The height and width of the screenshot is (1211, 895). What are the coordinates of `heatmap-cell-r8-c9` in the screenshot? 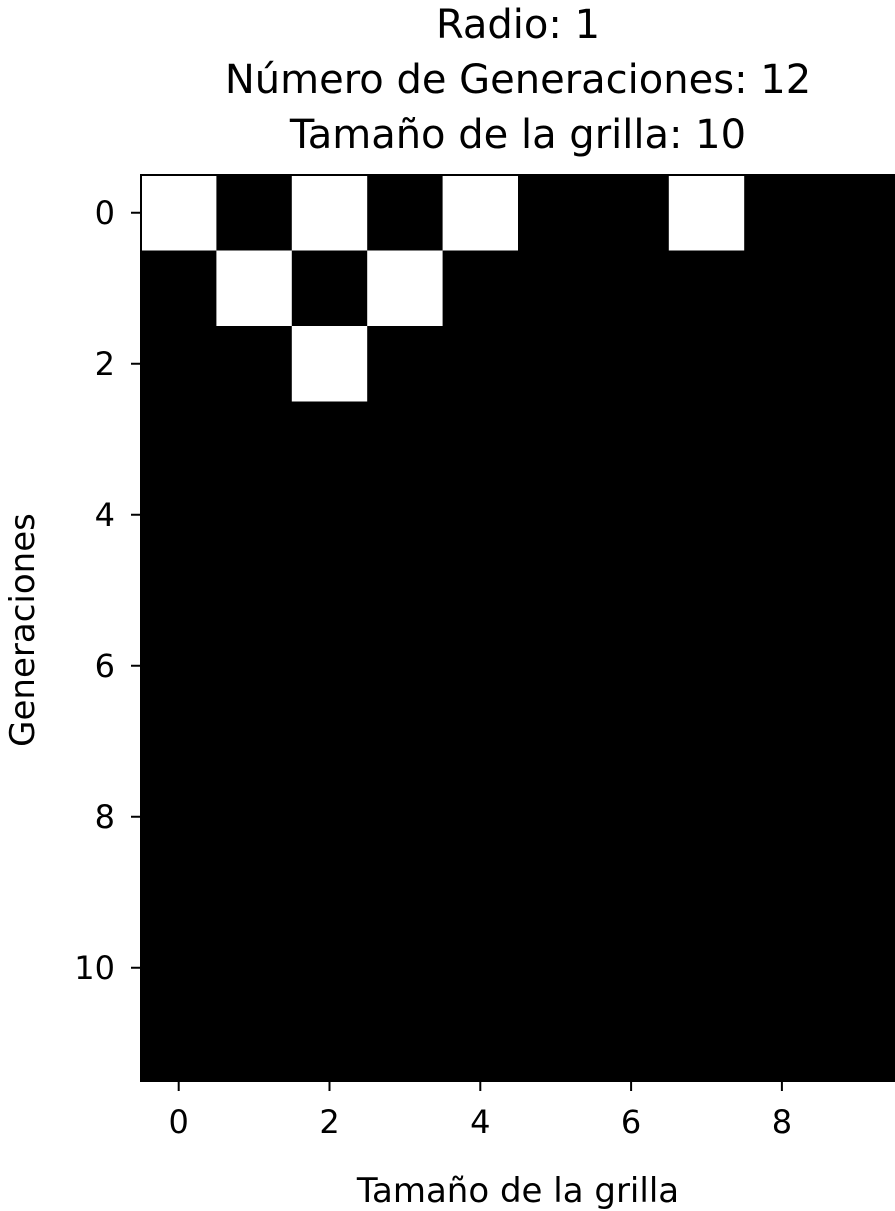 It's located at (857, 817).